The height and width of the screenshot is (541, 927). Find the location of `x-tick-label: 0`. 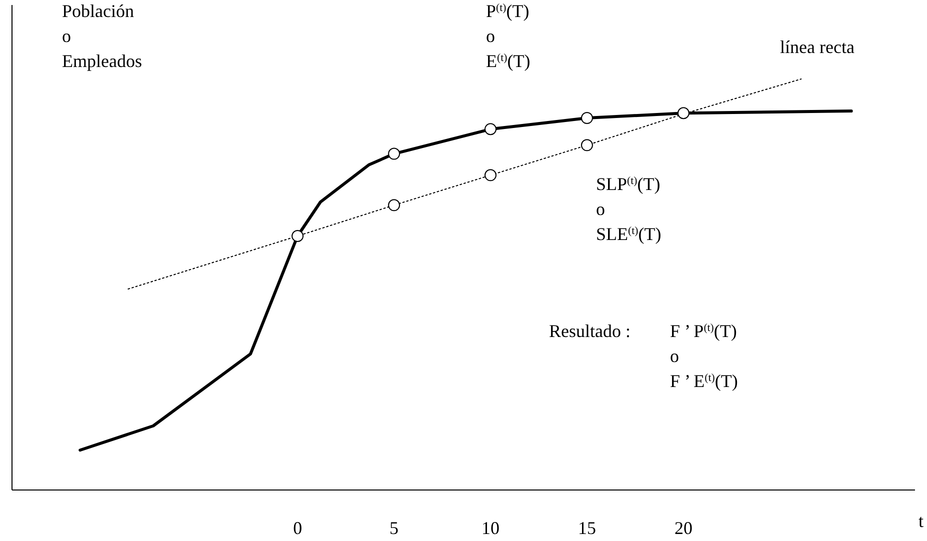

x-tick-label: 0 is located at coordinates (297, 528).